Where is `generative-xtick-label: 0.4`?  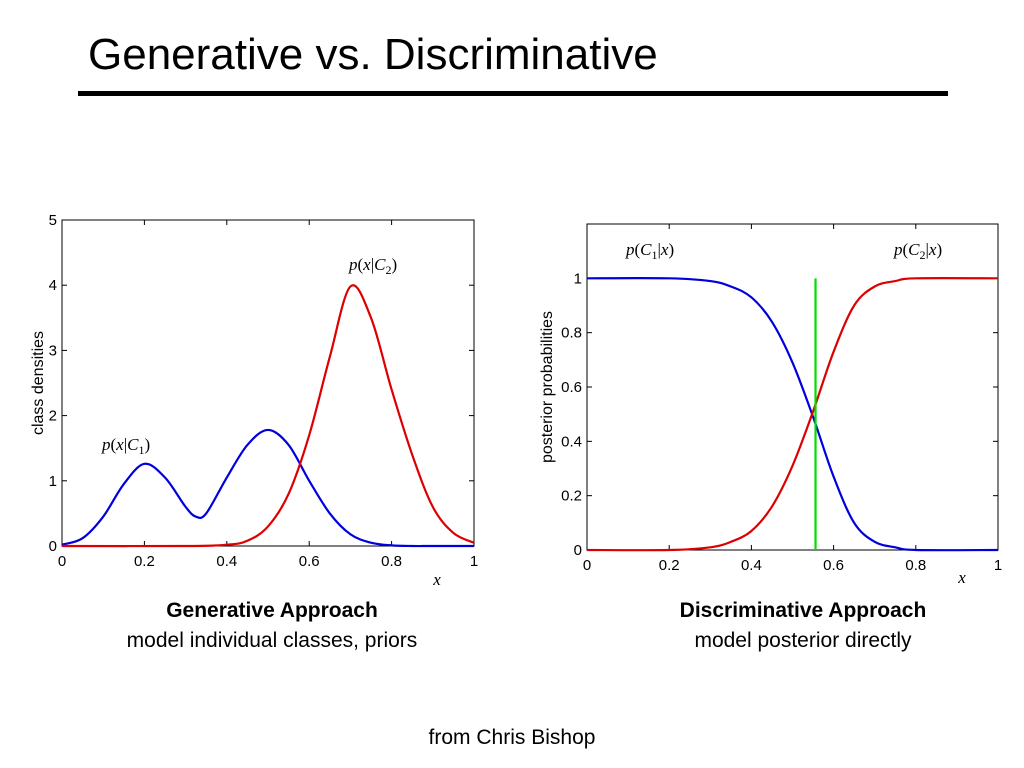 generative-xtick-label: 0.4 is located at coordinates (226, 561).